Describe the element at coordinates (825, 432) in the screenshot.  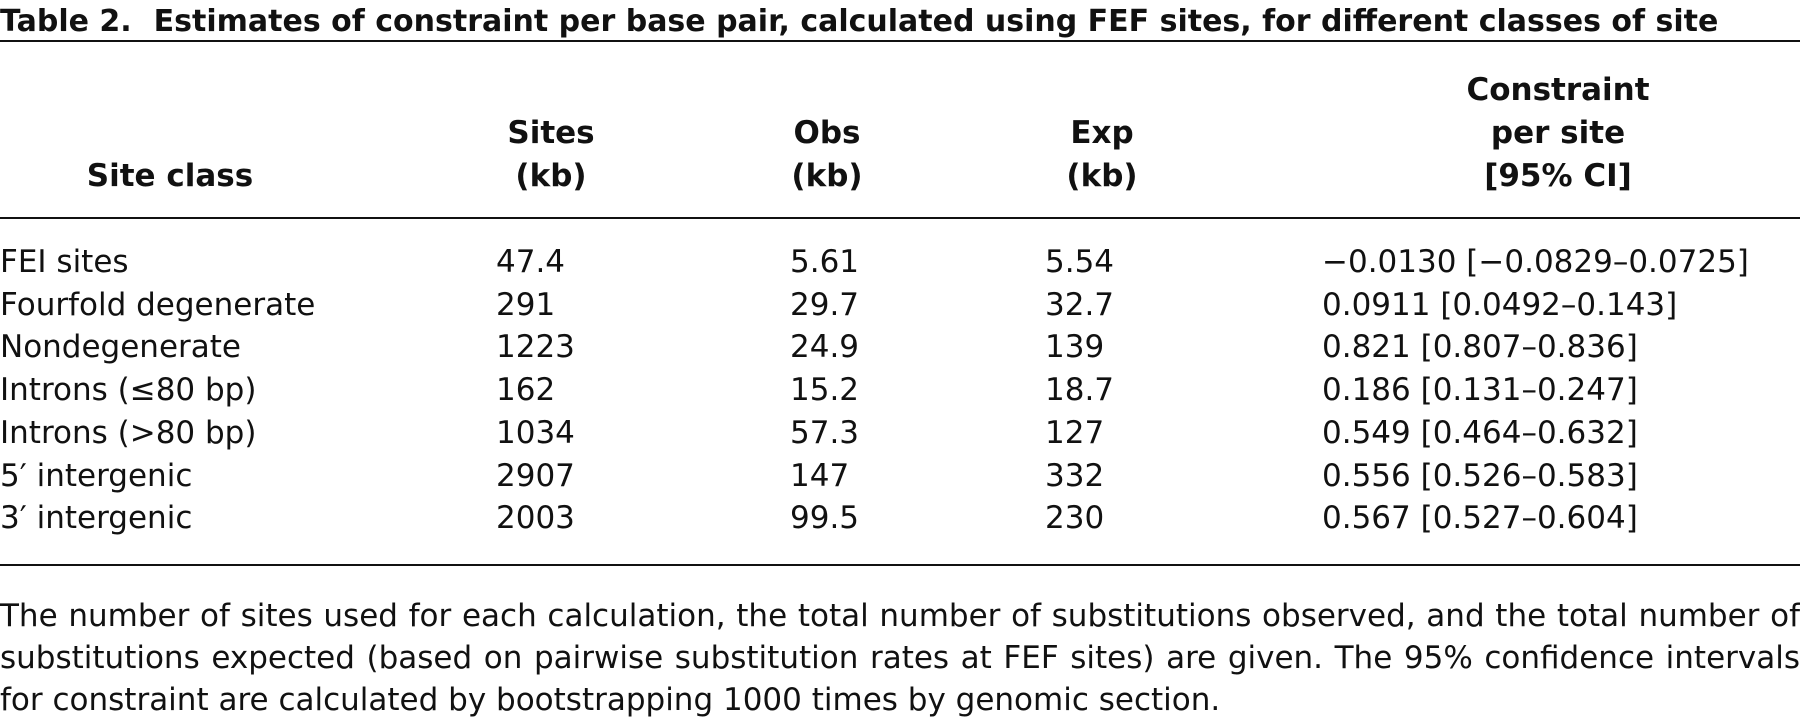
I see `cell: 57.3` at that location.